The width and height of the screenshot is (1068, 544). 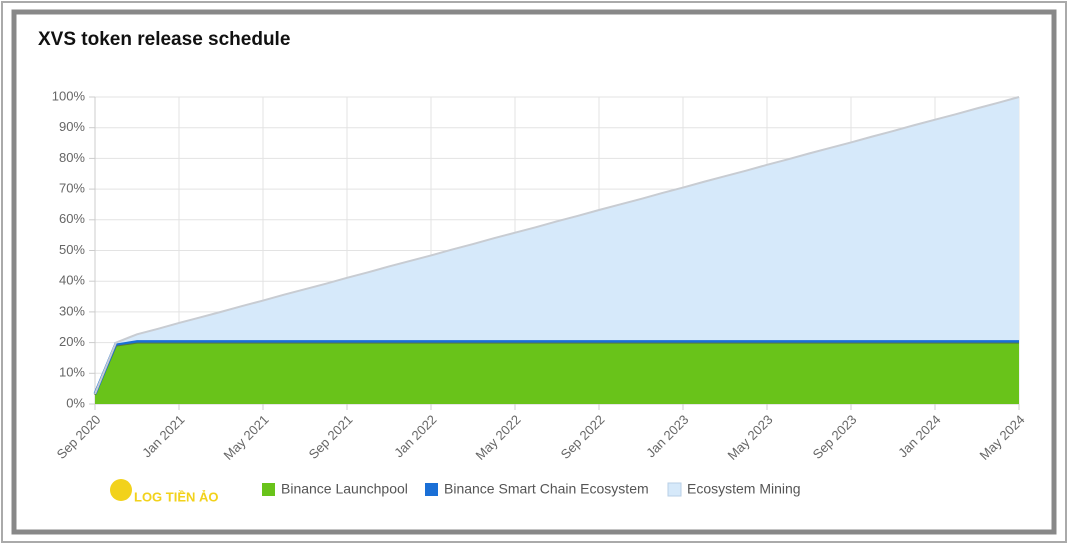 I want to click on y-tick-label: 10%, so click(x=72, y=372).